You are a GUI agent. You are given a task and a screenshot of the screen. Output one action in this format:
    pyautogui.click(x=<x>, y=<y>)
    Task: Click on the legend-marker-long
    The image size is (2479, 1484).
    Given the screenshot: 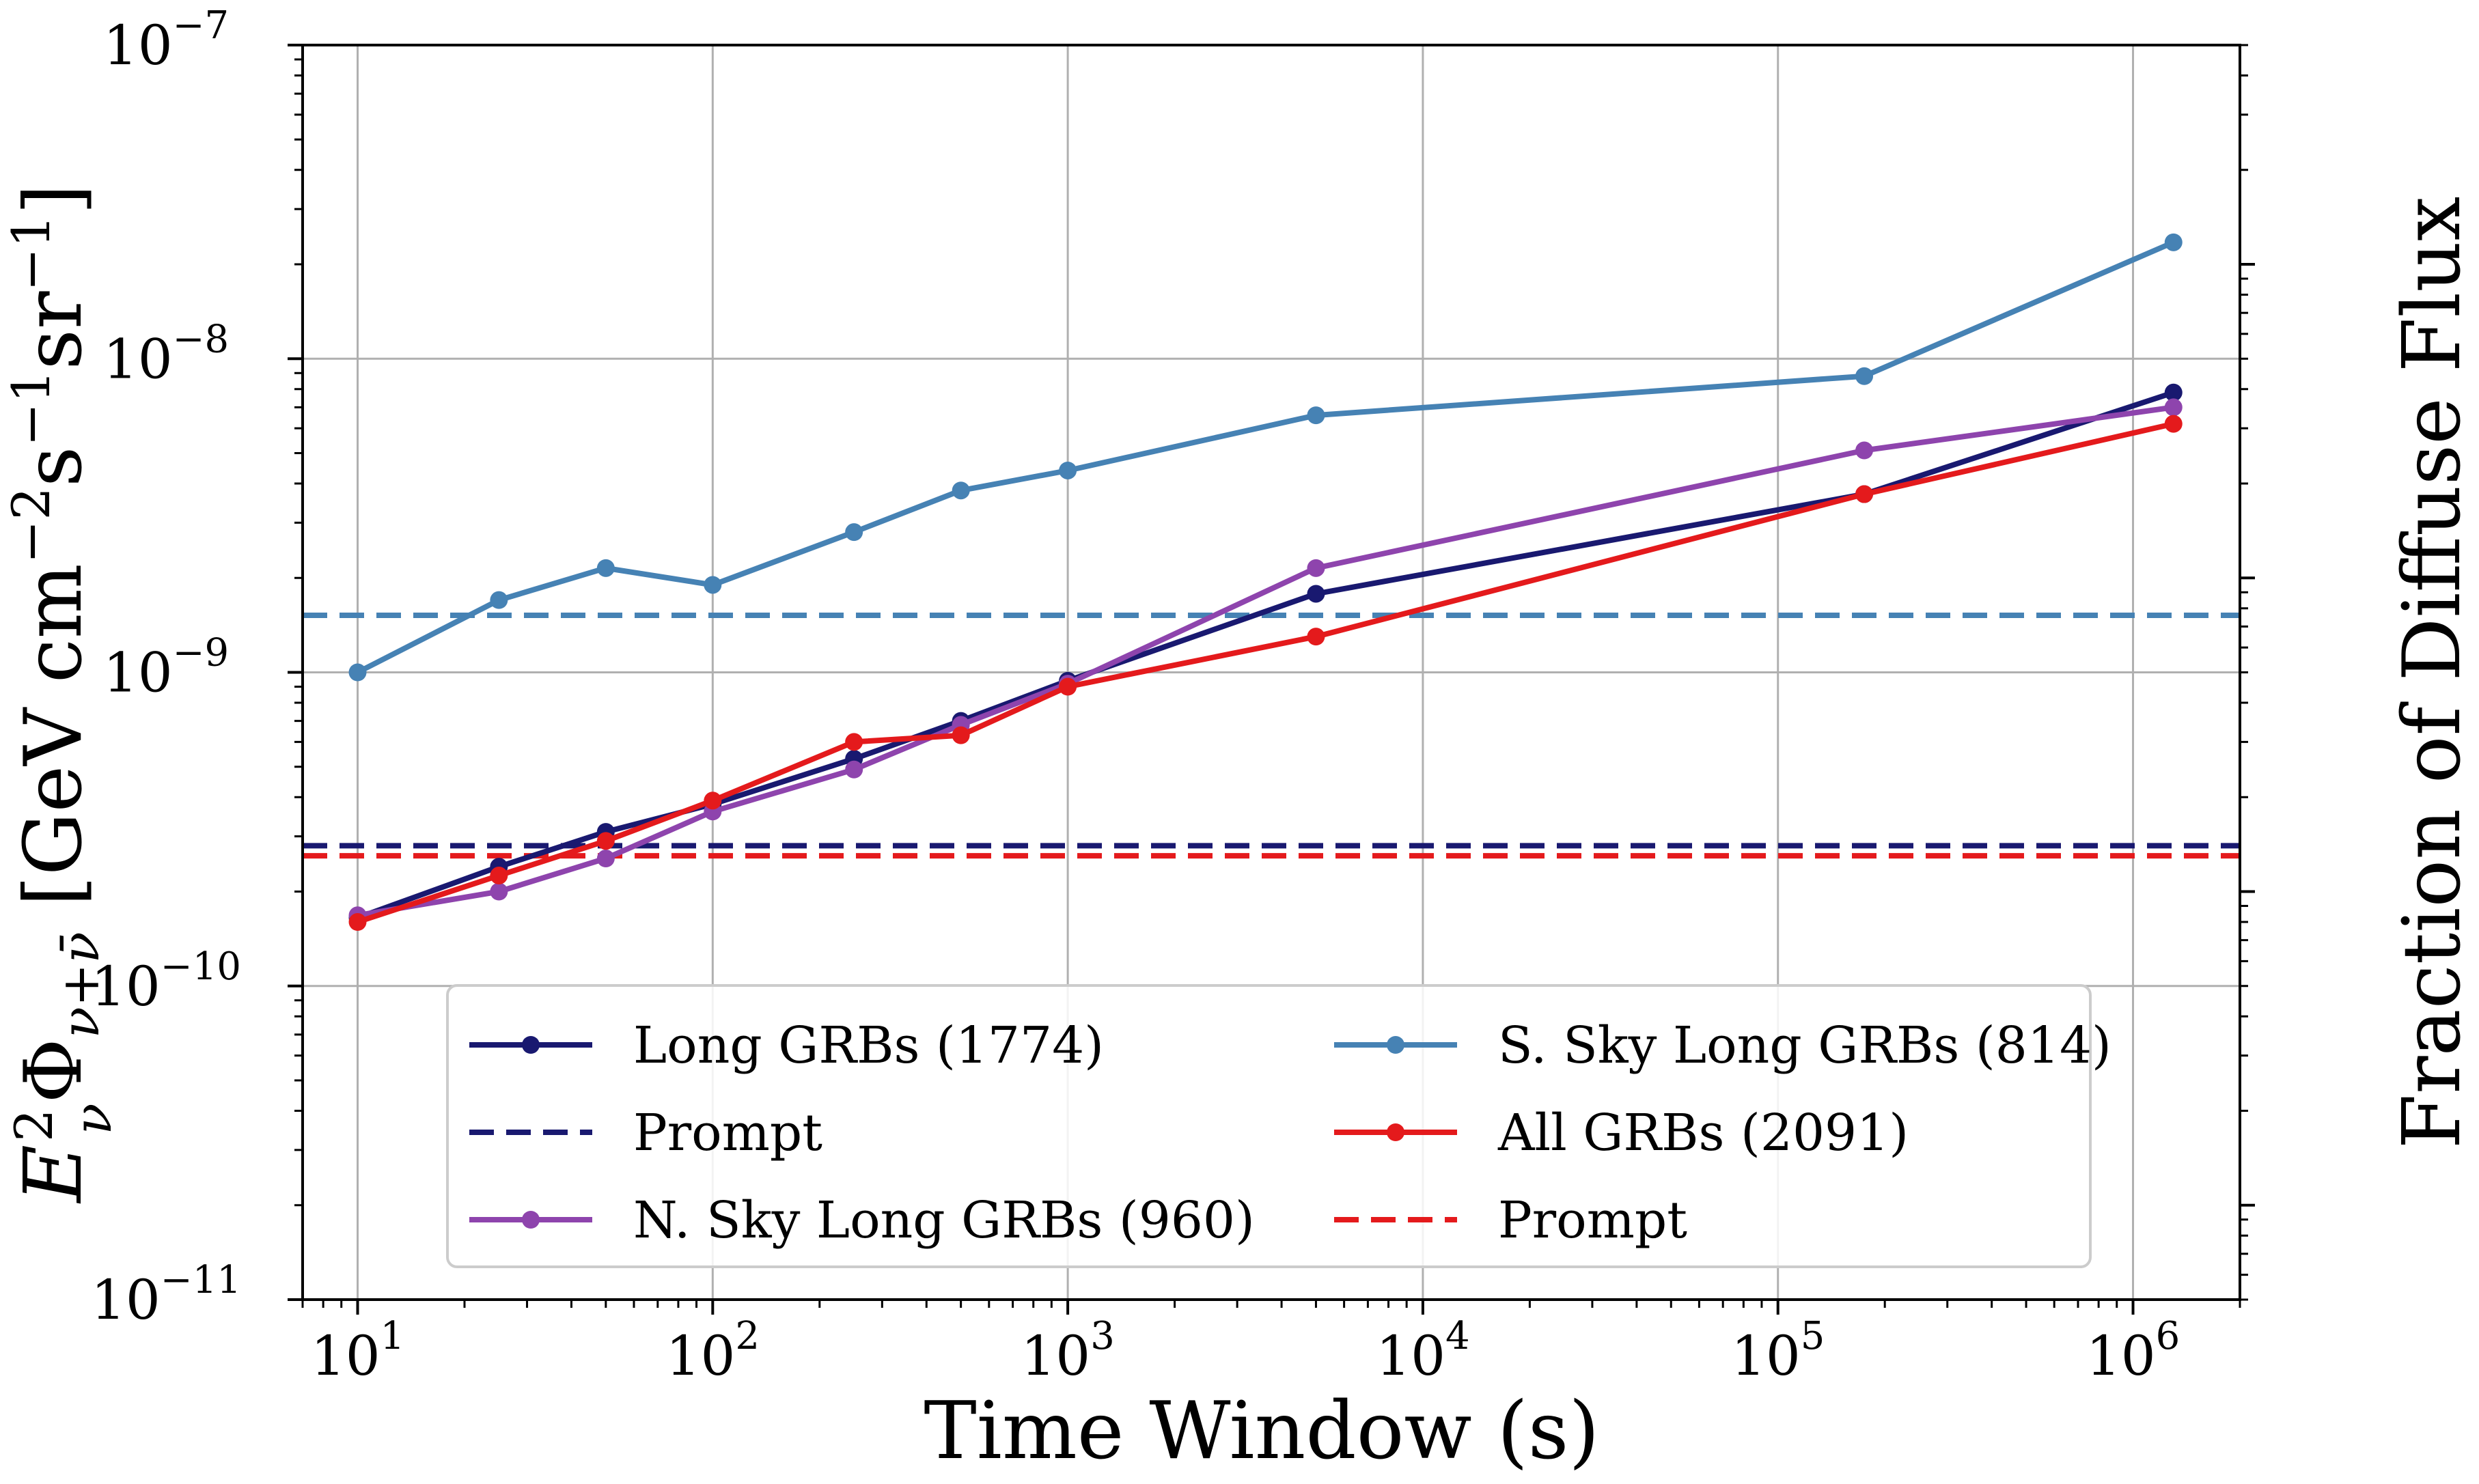 What is the action you would take?
    pyautogui.click(x=531, y=1045)
    